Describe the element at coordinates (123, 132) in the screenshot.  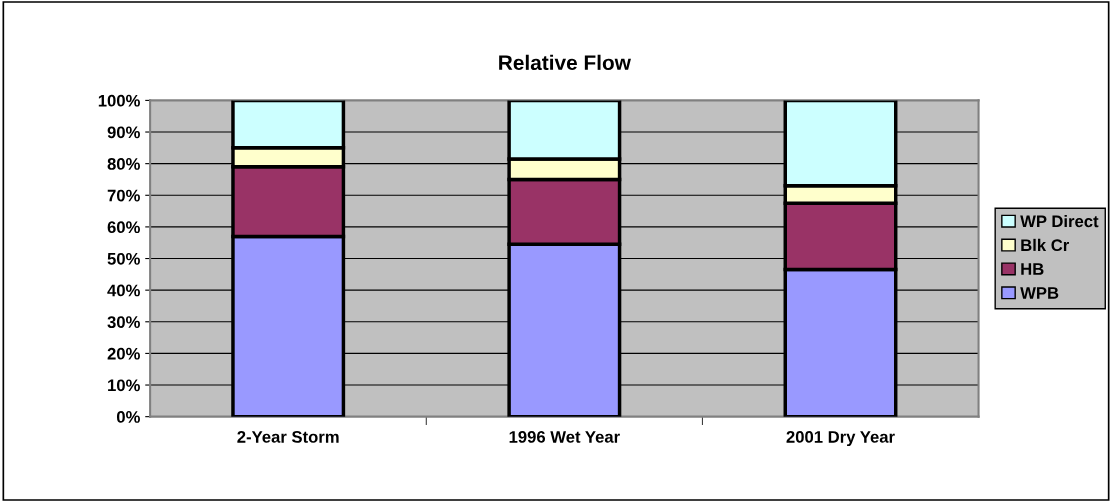
I see `y-tick-label: 90%` at that location.